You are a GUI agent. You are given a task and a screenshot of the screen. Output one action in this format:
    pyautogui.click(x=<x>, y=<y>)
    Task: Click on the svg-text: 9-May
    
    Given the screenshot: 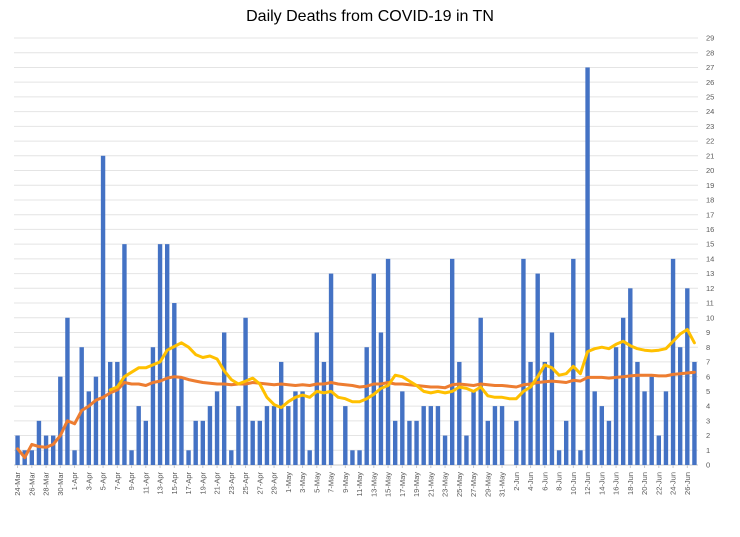 What is the action you would take?
    pyautogui.click(x=345, y=482)
    